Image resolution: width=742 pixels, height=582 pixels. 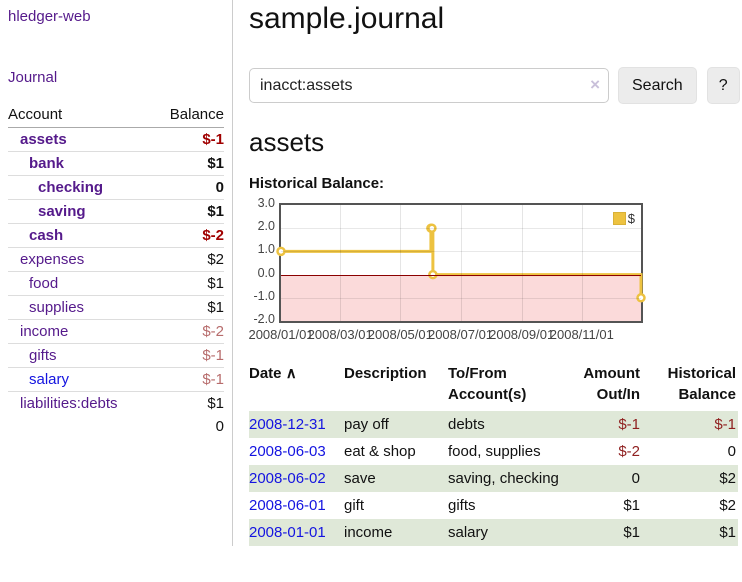 I want to click on journal-nav: Journal, so click(x=116, y=77).